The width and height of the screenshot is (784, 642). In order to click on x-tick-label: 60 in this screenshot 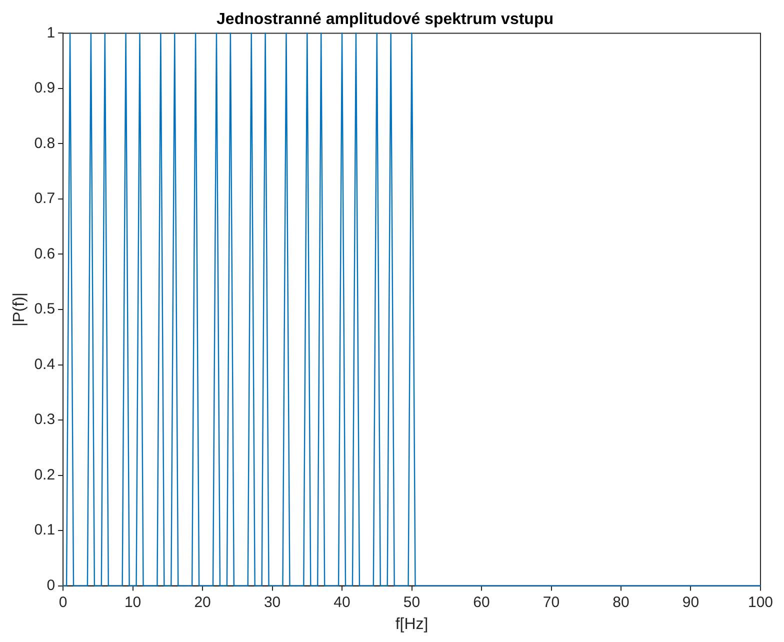, I will do `click(481, 602)`.